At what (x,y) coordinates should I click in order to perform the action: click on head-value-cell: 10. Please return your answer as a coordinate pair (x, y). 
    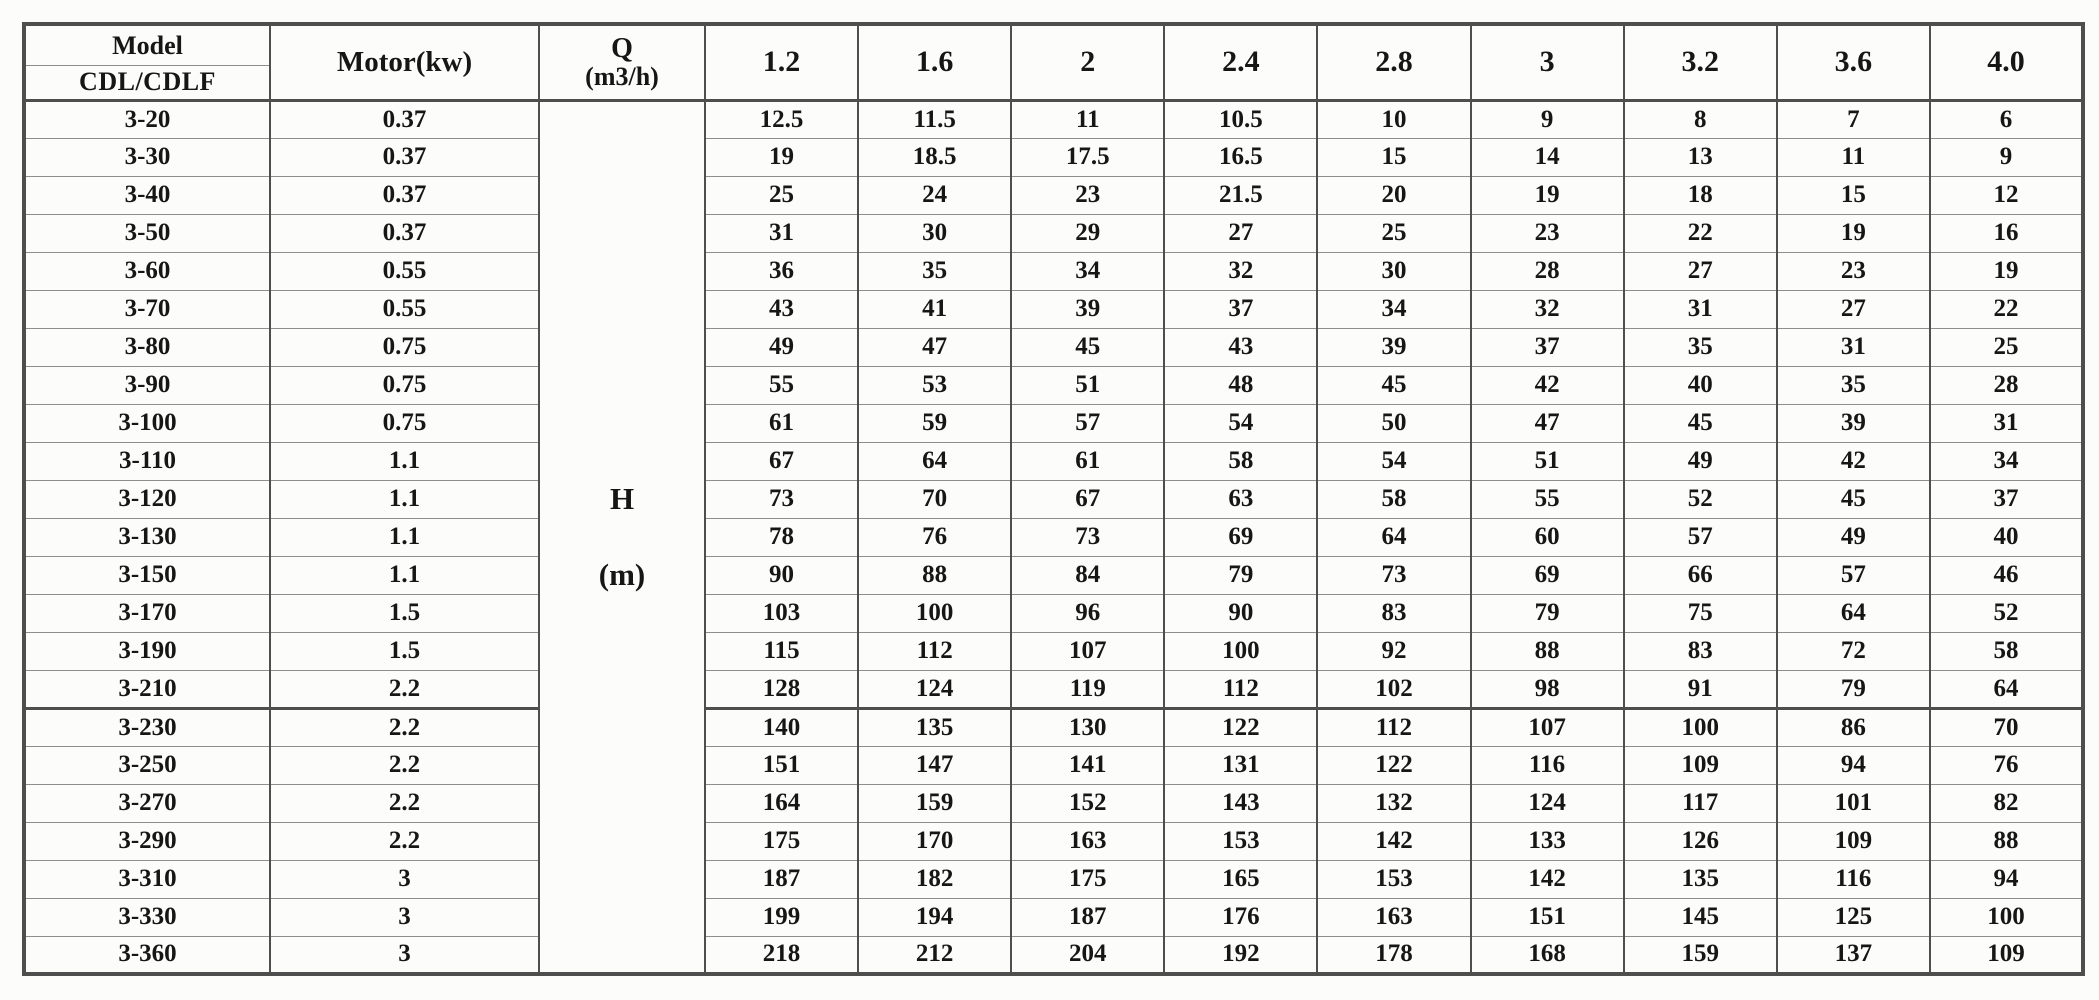
    Looking at the image, I should click on (1394, 119).